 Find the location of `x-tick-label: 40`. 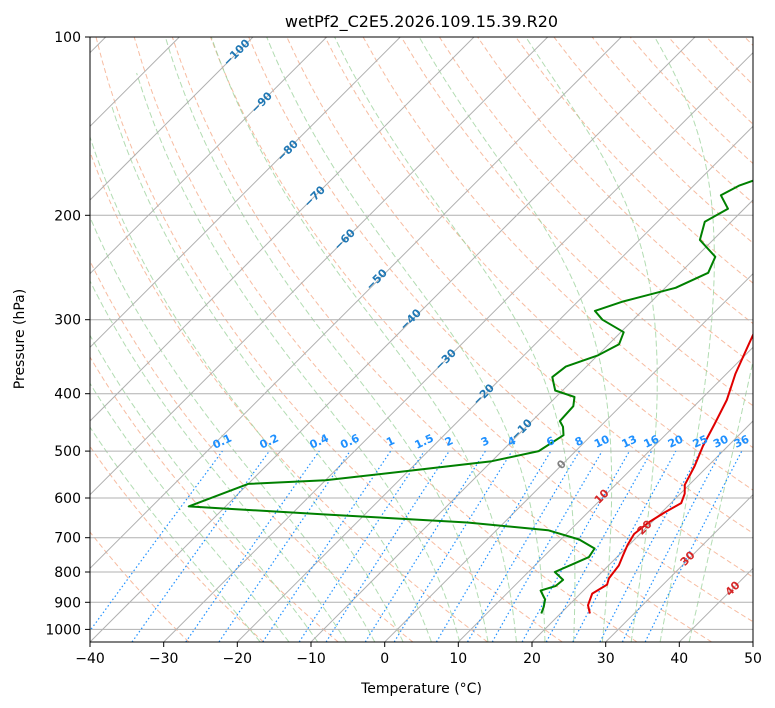

x-tick-label: 40 is located at coordinates (679, 659).